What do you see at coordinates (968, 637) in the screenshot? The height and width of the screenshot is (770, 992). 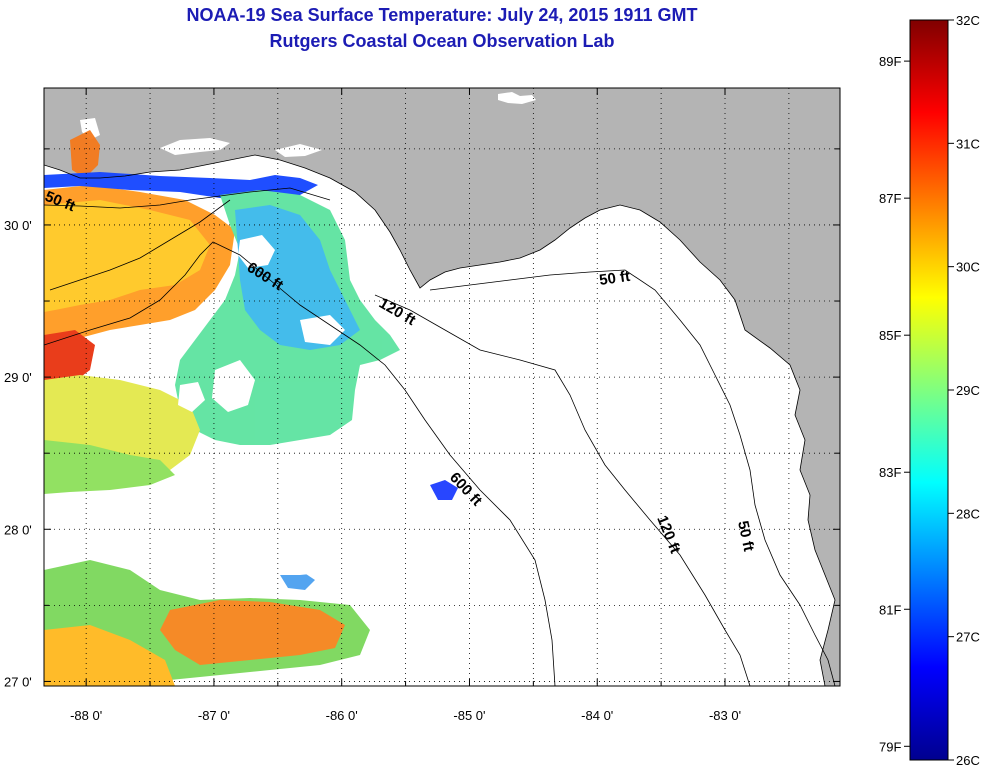 I see `colorbar-celsius-label: 27C` at bounding box center [968, 637].